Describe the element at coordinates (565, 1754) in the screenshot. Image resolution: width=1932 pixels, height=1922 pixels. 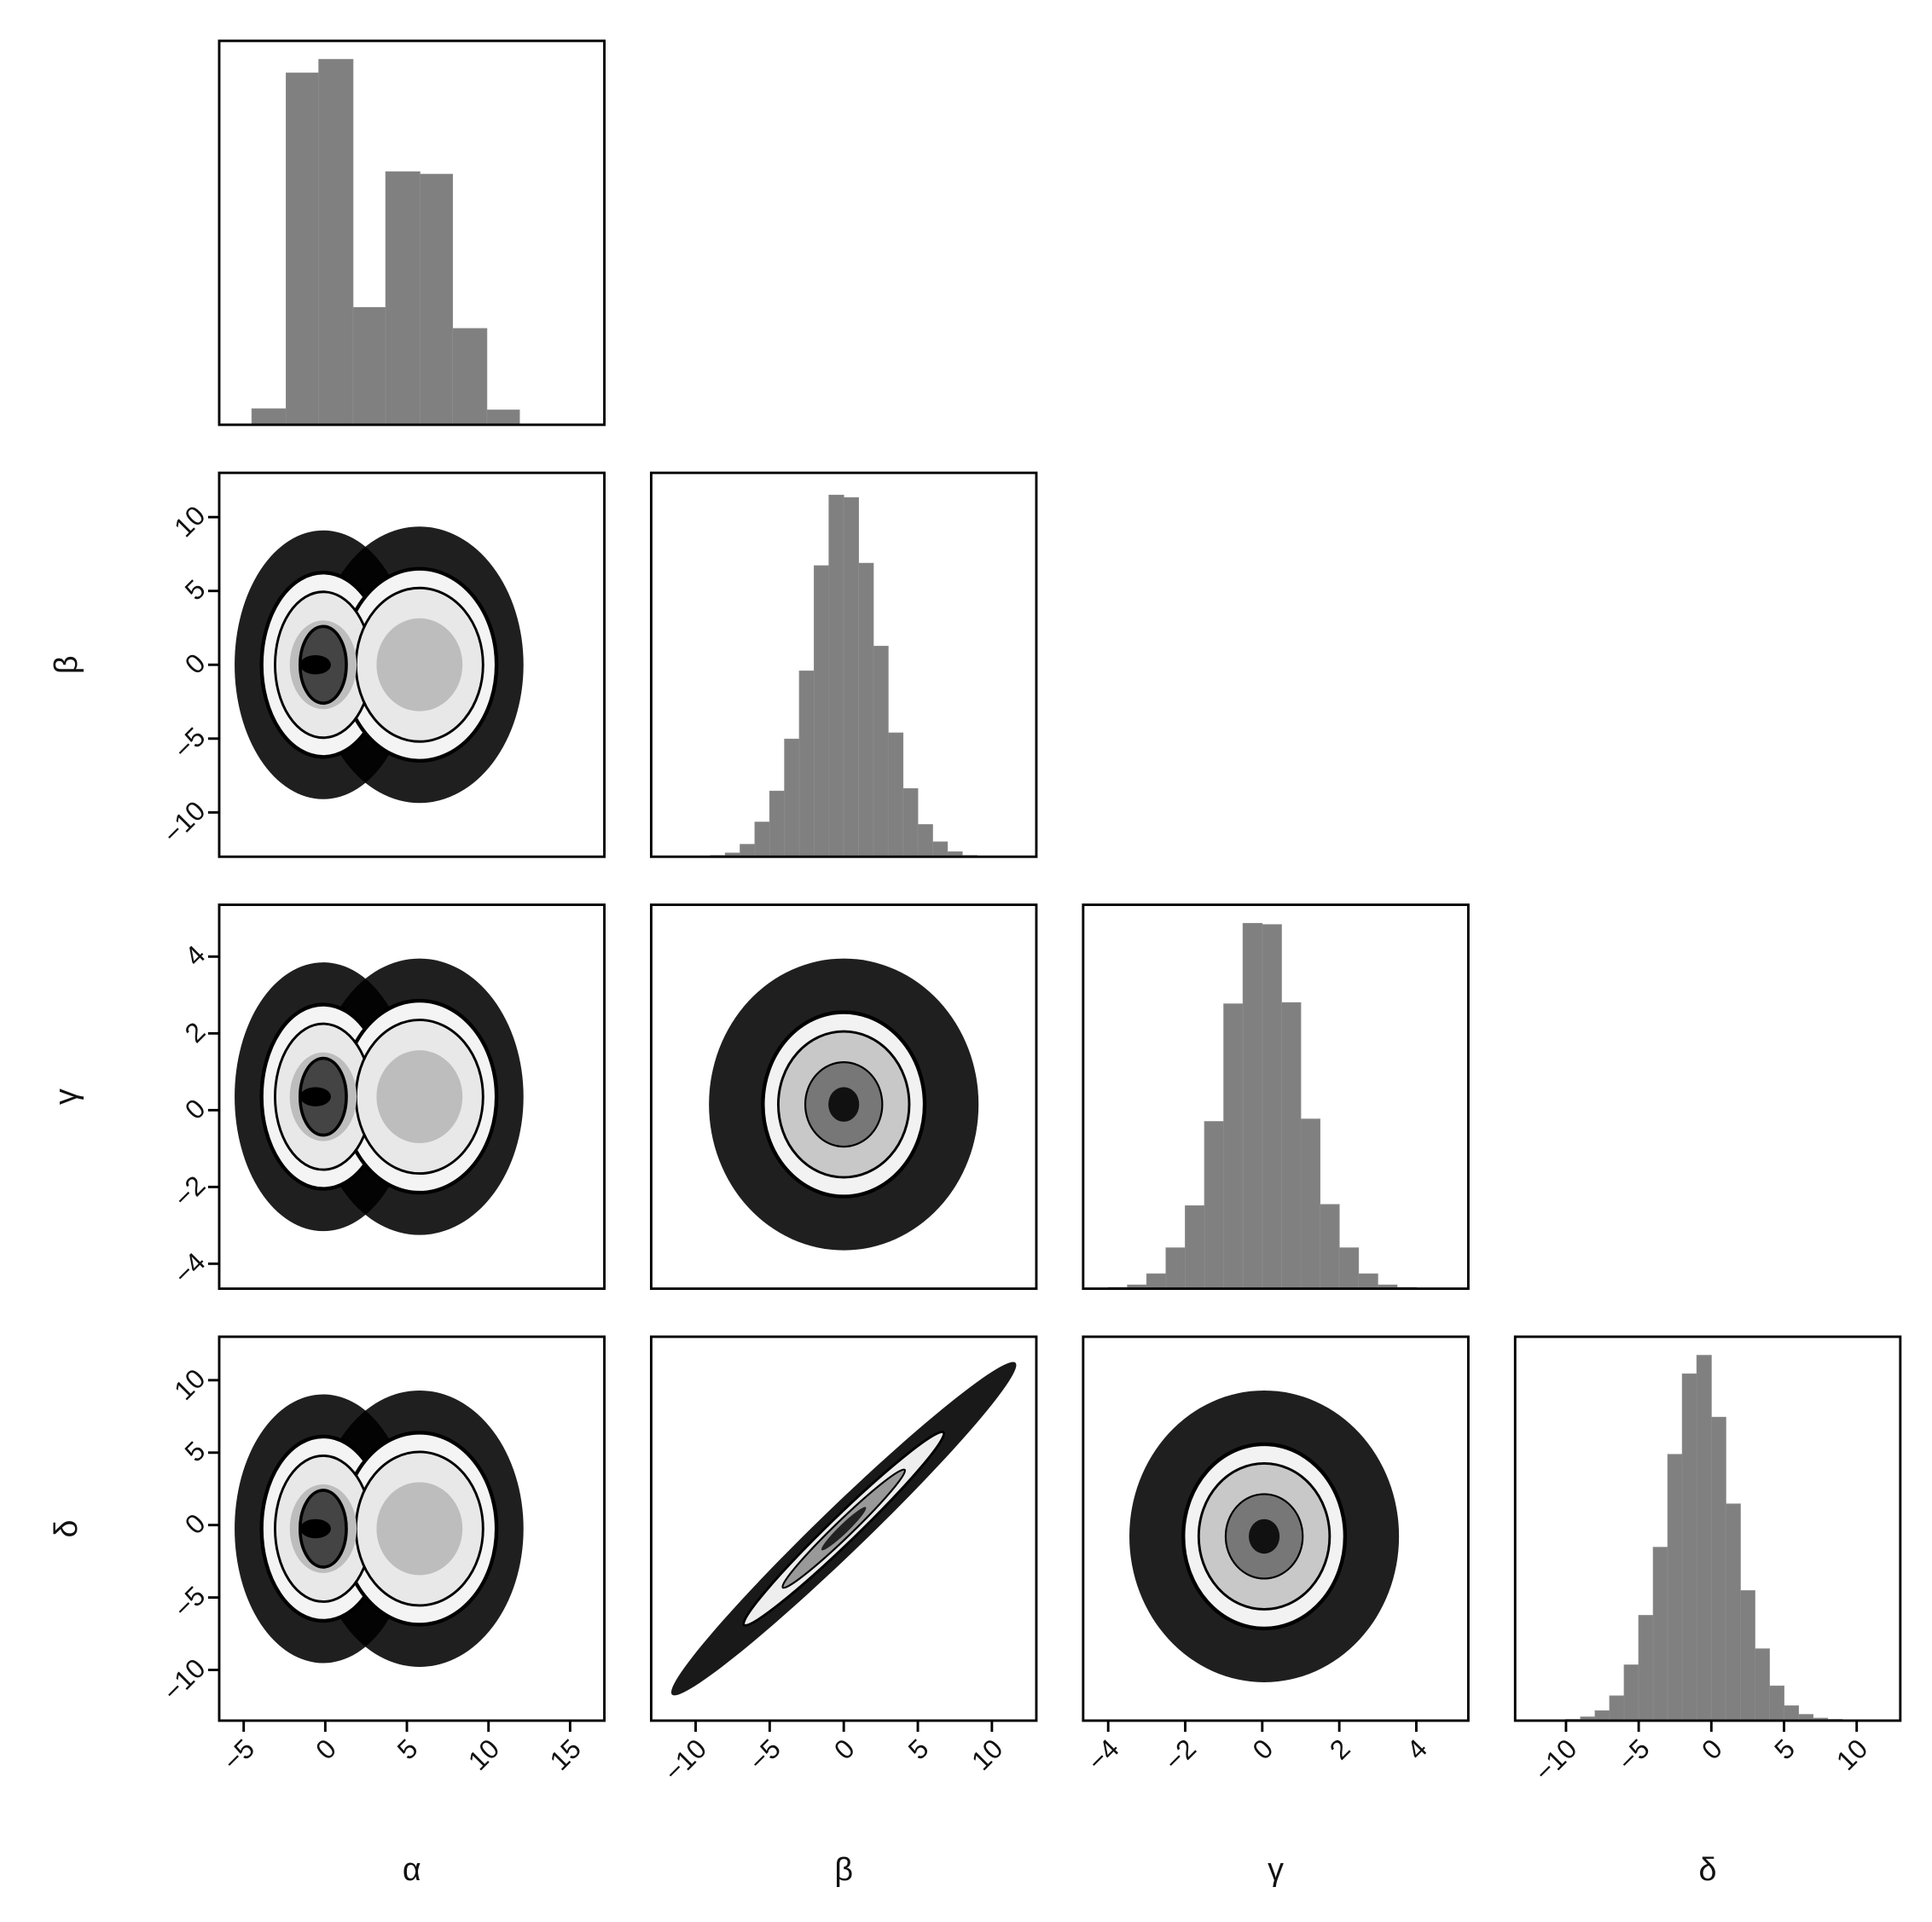
I see `x-tick-label: 15` at that location.